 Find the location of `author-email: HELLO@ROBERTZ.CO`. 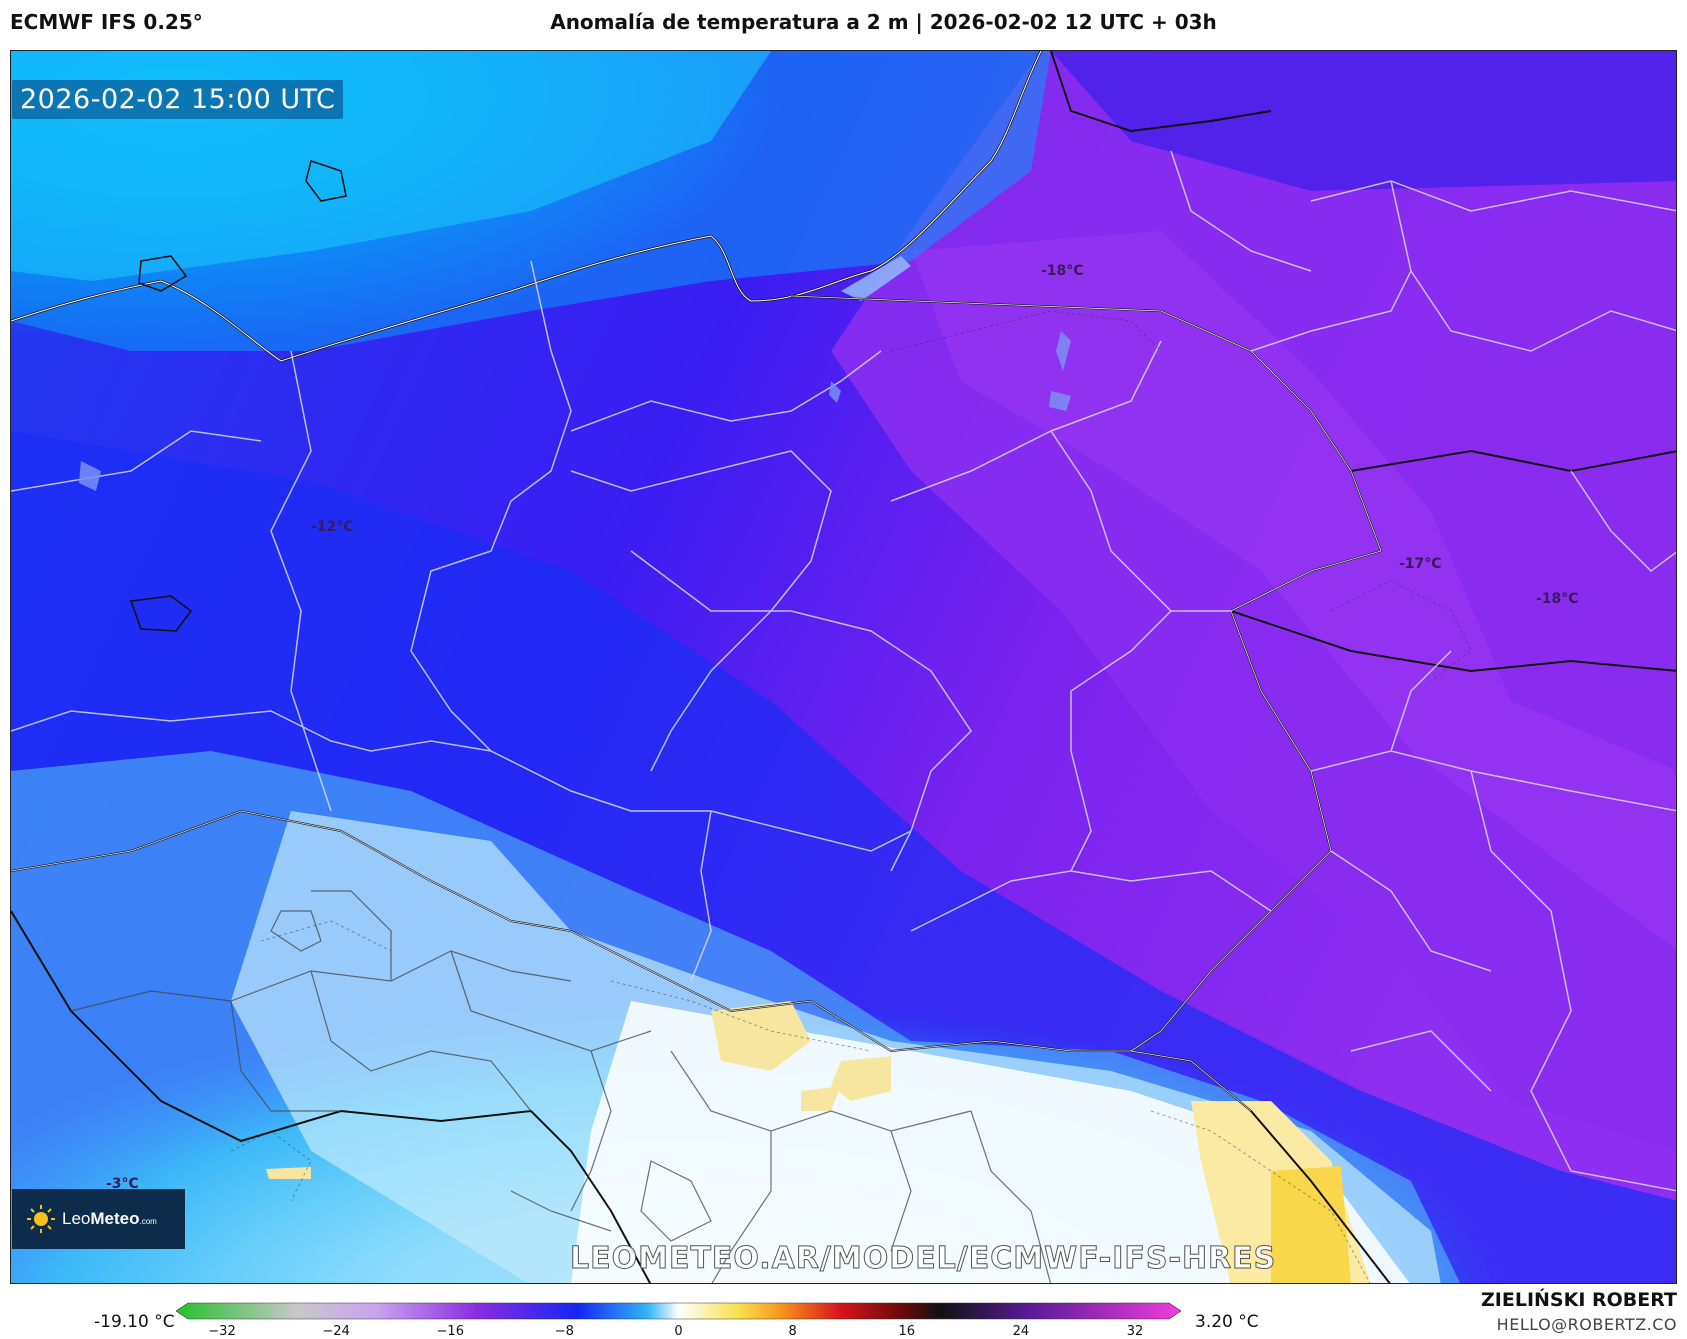

author-email: HELLO@ROBERTZ.CO is located at coordinates (1586, 1324).